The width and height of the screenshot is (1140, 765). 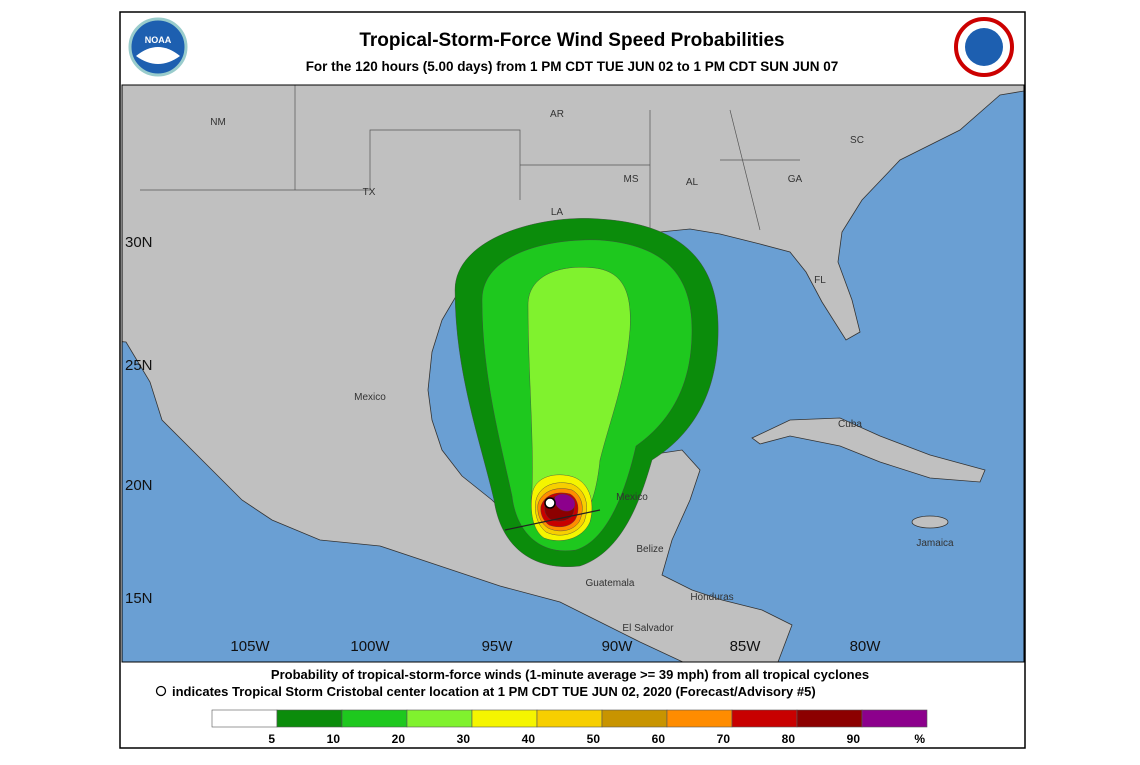 What do you see at coordinates (930, 522) in the screenshot?
I see `jamaica` at bounding box center [930, 522].